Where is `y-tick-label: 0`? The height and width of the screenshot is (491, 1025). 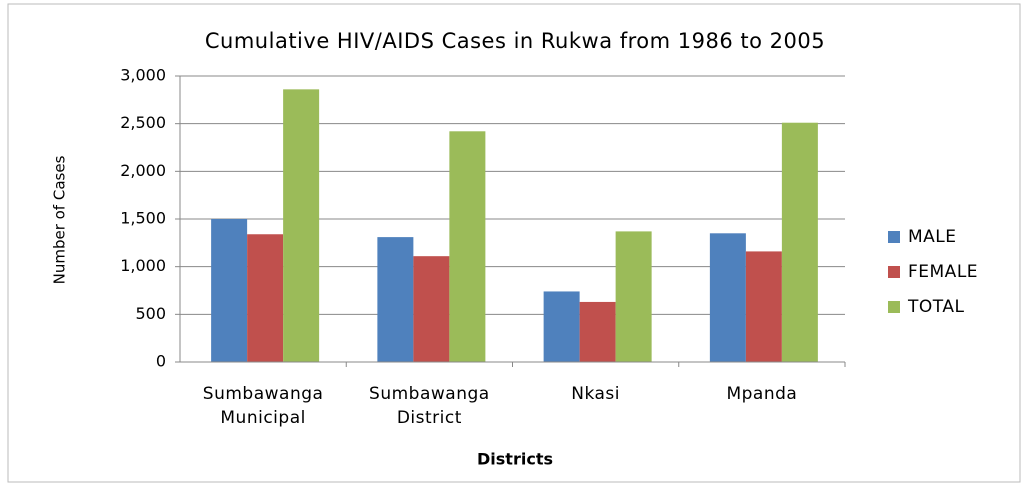 y-tick-label: 0 is located at coordinates (161, 361).